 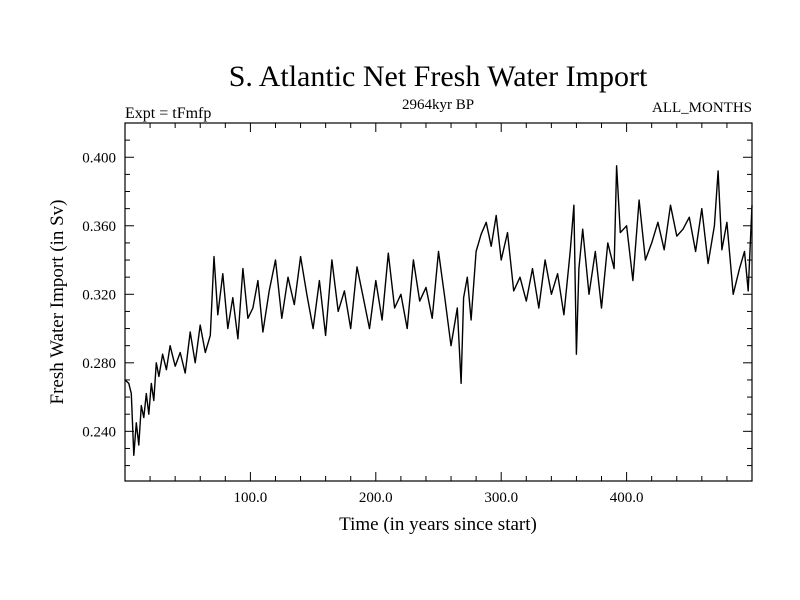 What do you see at coordinates (501, 498) in the screenshot?
I see `x-tick-label: 300.0` at bounding box center [501, 498].